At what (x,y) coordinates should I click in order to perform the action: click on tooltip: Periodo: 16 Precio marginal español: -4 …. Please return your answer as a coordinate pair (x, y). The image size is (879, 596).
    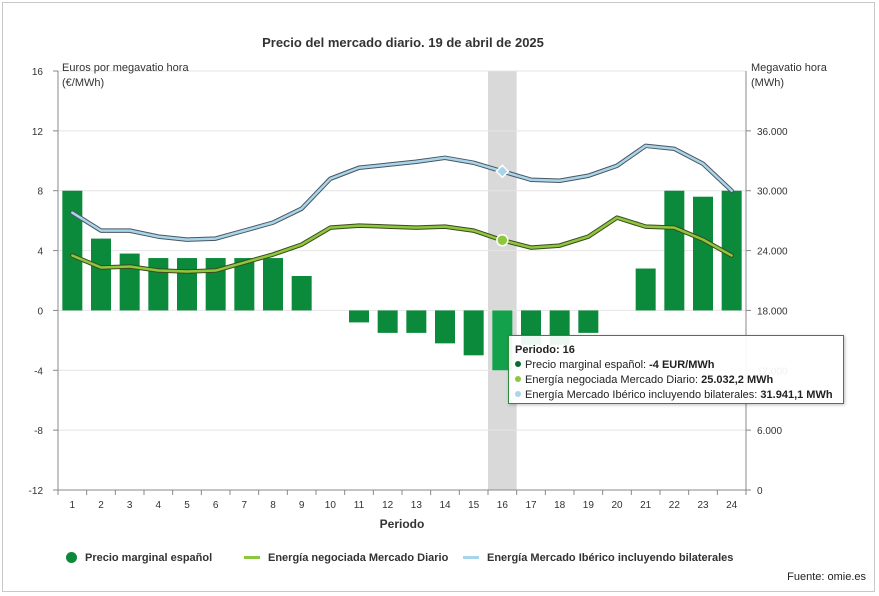
    Looking at the image, I should click on (676, 369).